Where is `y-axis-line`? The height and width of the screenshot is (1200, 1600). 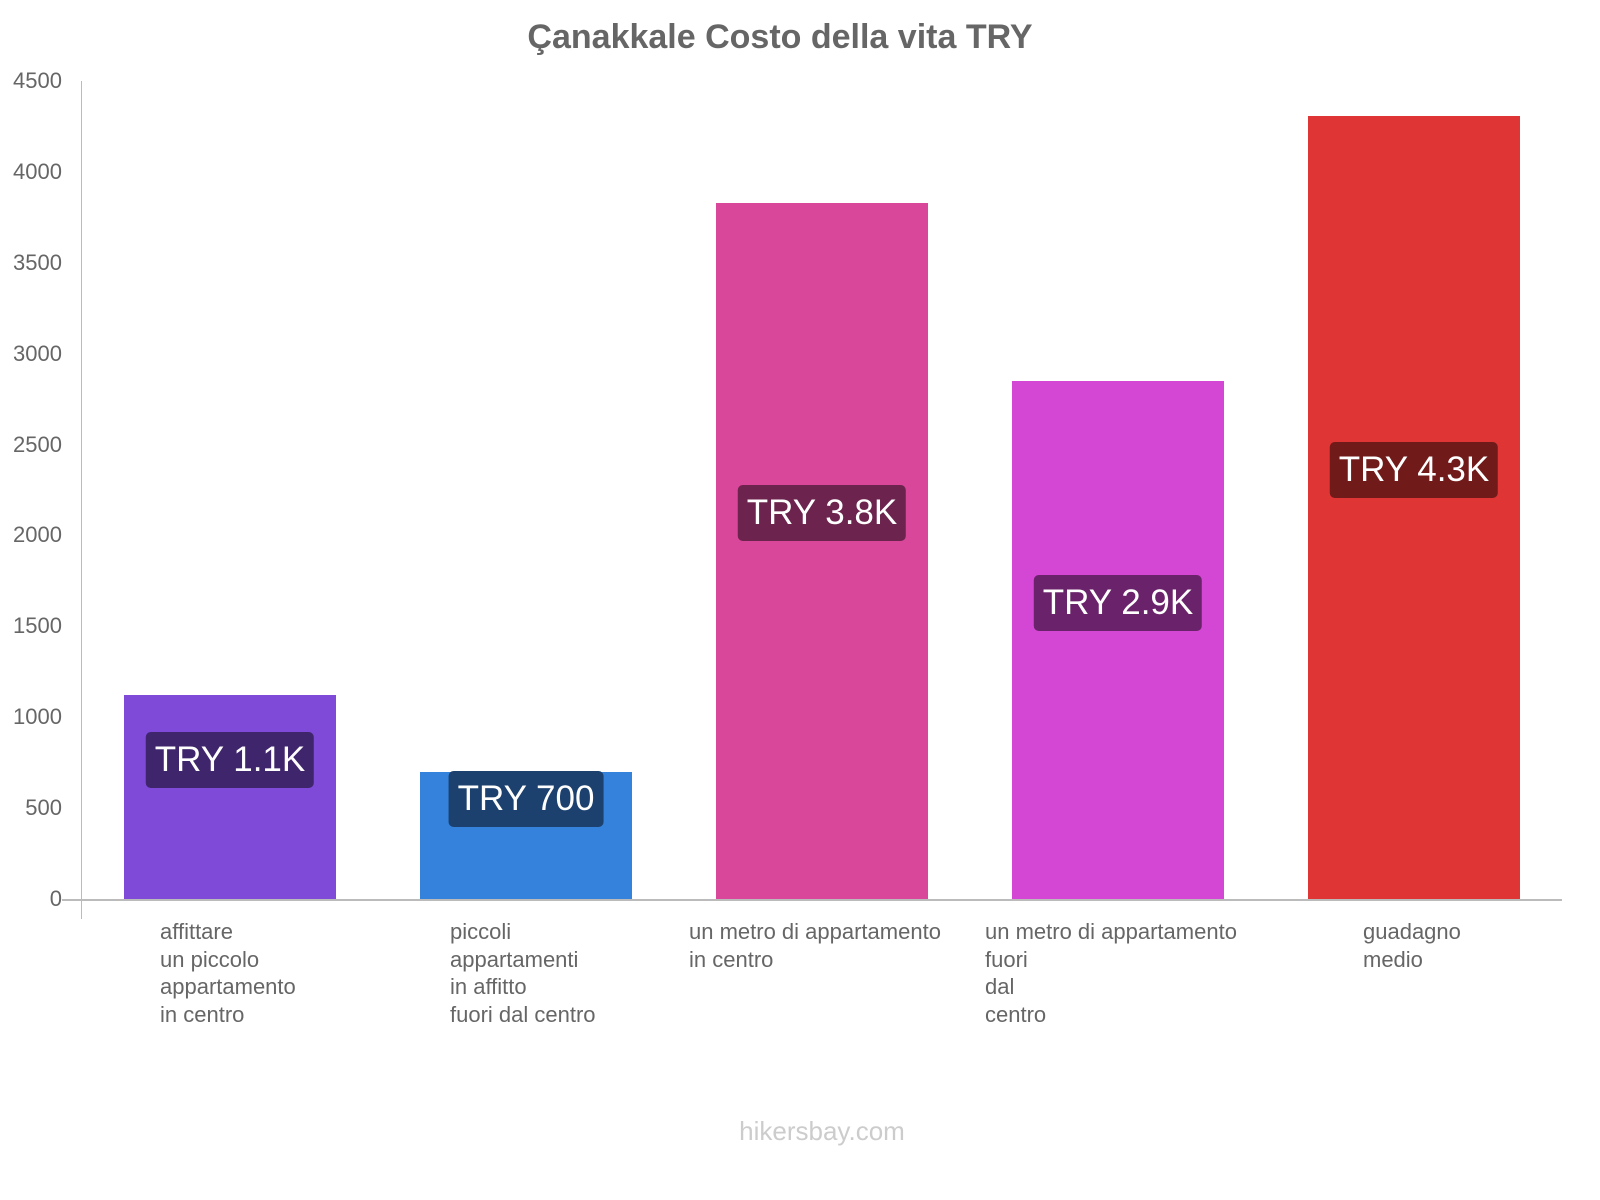 y-axis-line is located at coordinates (81, 500).